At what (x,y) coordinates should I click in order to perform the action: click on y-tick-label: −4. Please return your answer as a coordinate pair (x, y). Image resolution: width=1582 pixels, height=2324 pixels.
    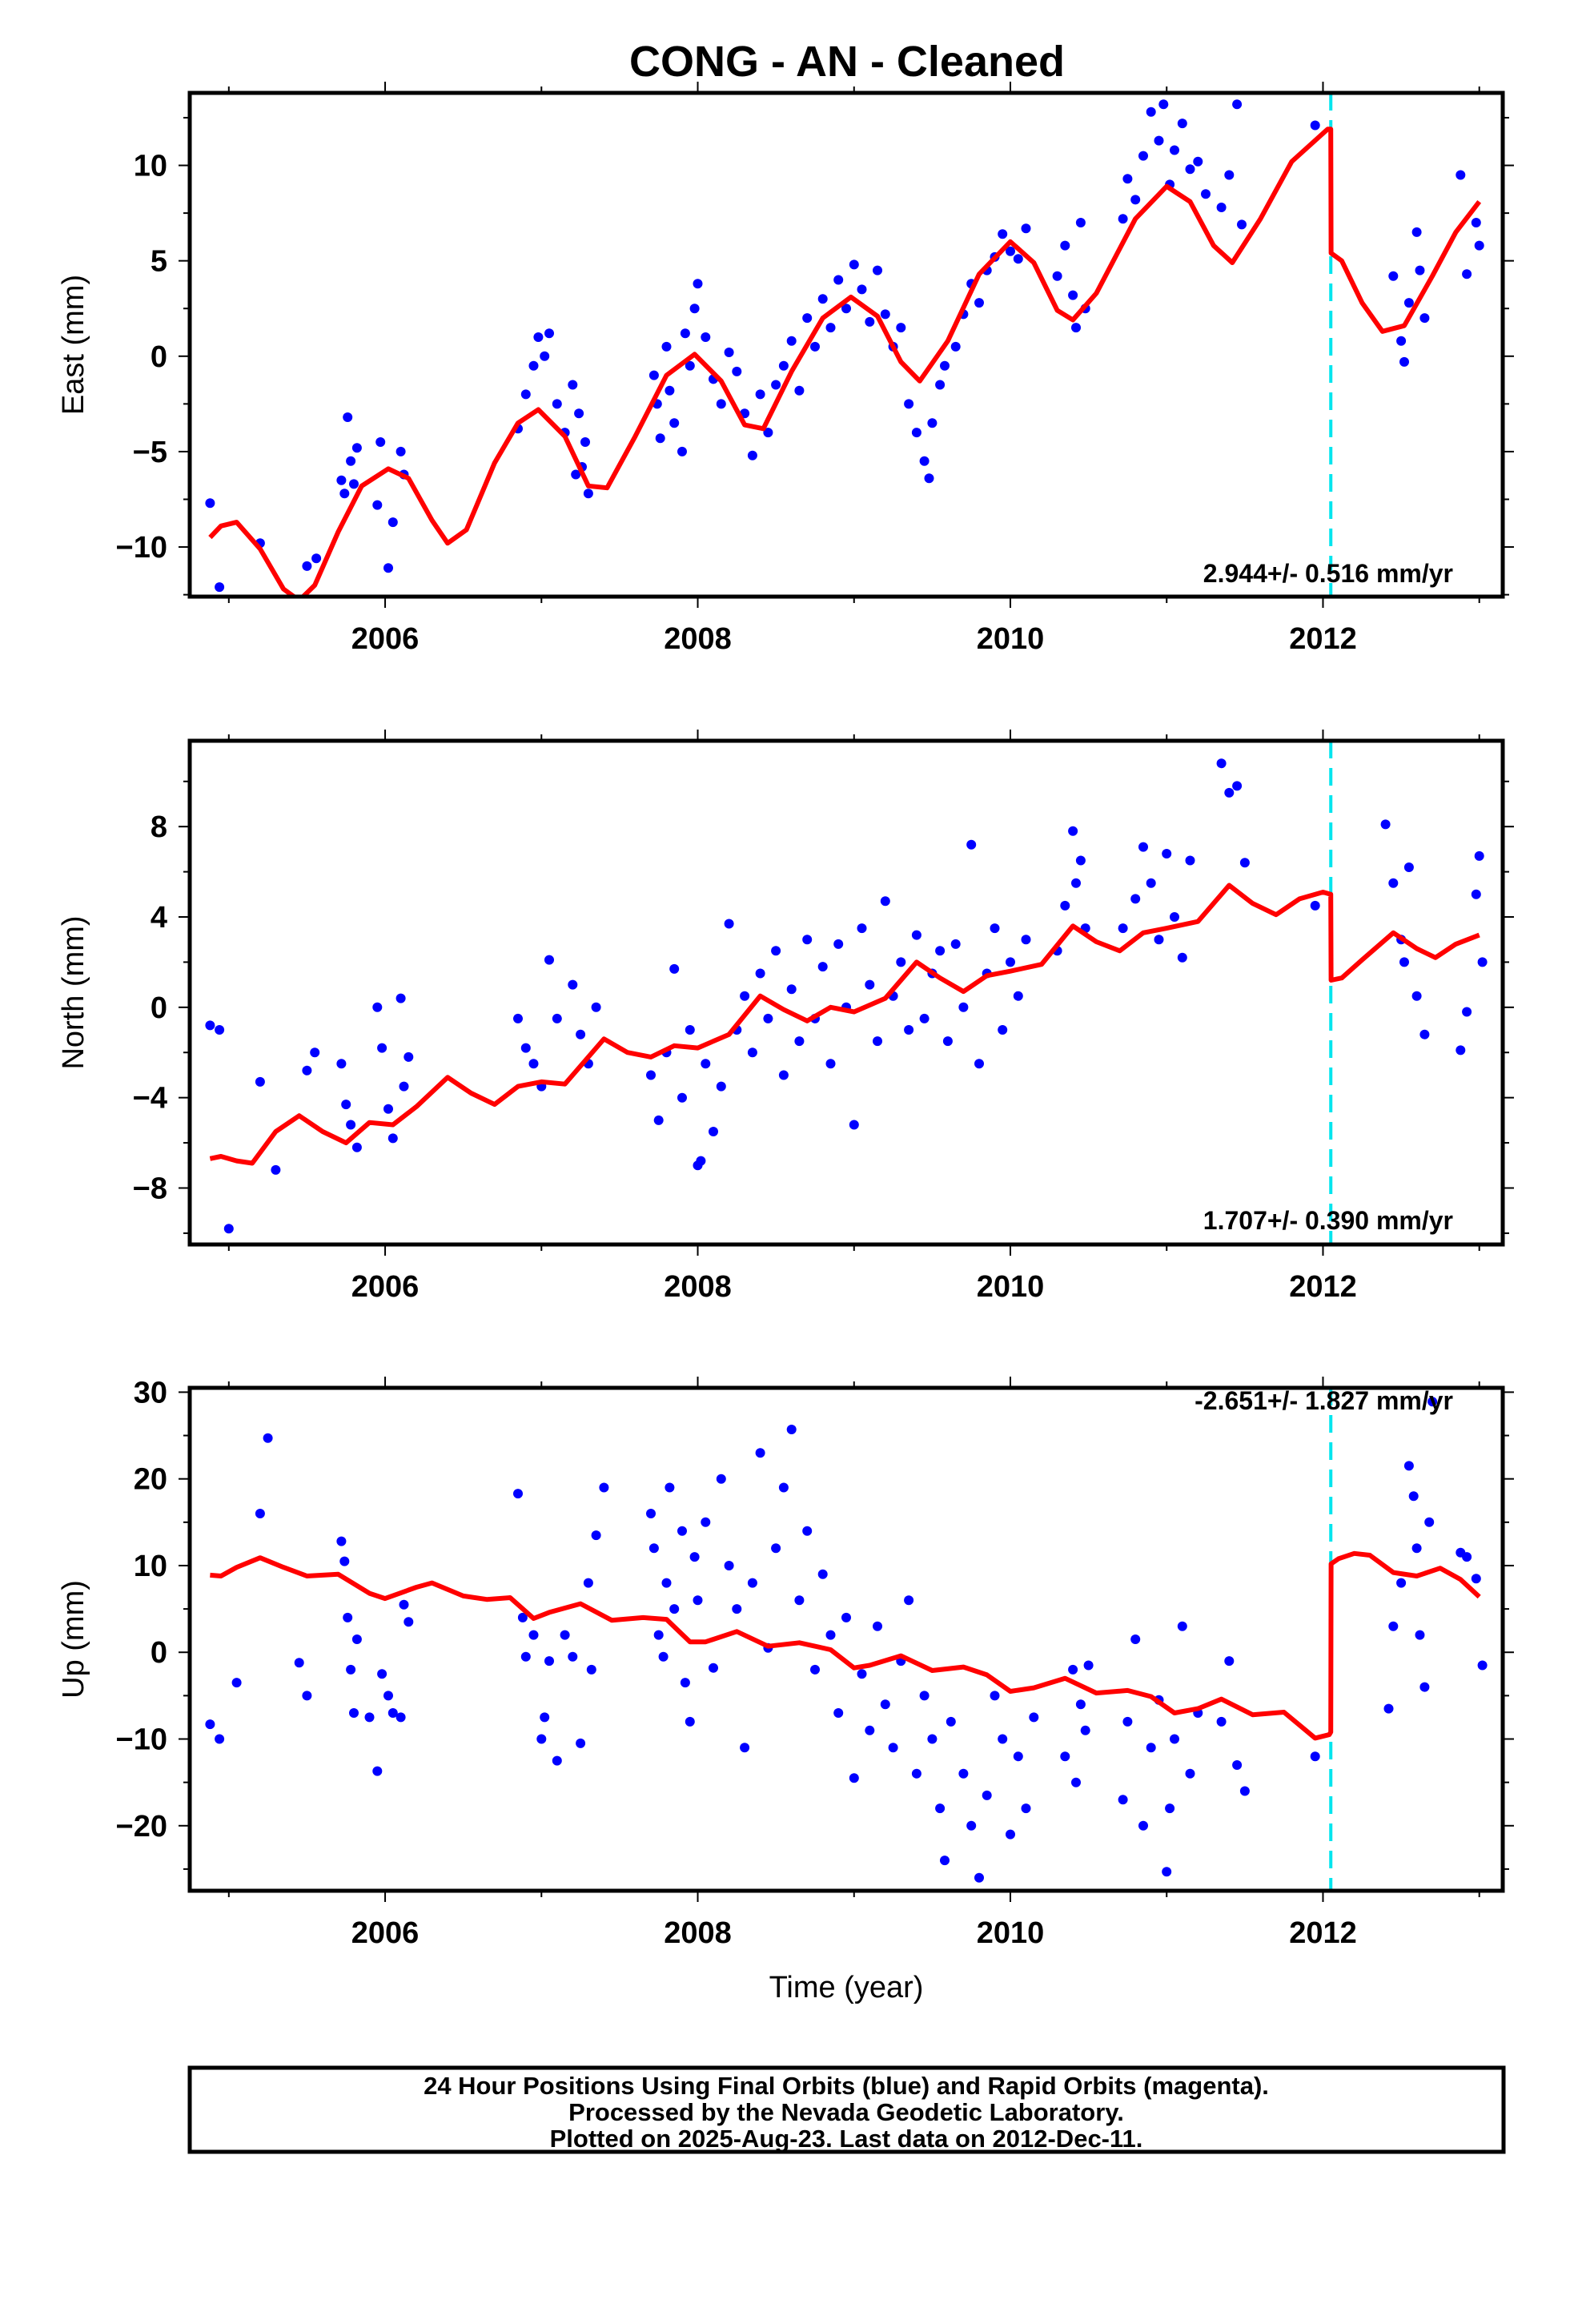
    Looking at the image, I should click on (150, 1099).